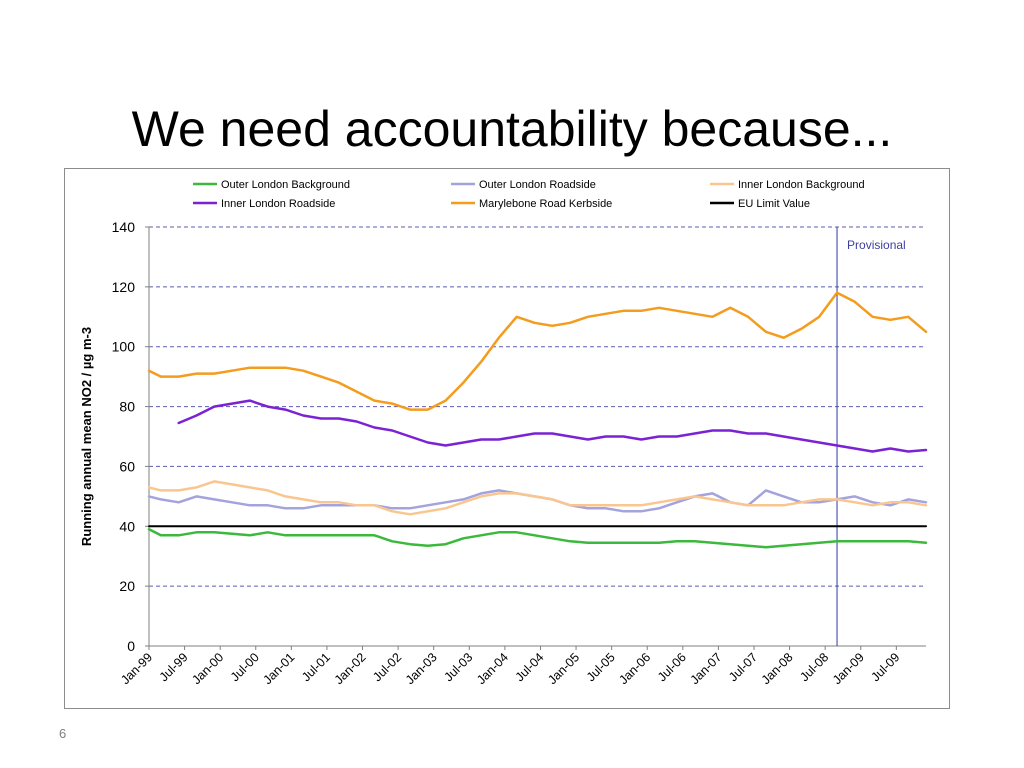  I want to click on x-tick-label: Jul-04, so click(530, 667).